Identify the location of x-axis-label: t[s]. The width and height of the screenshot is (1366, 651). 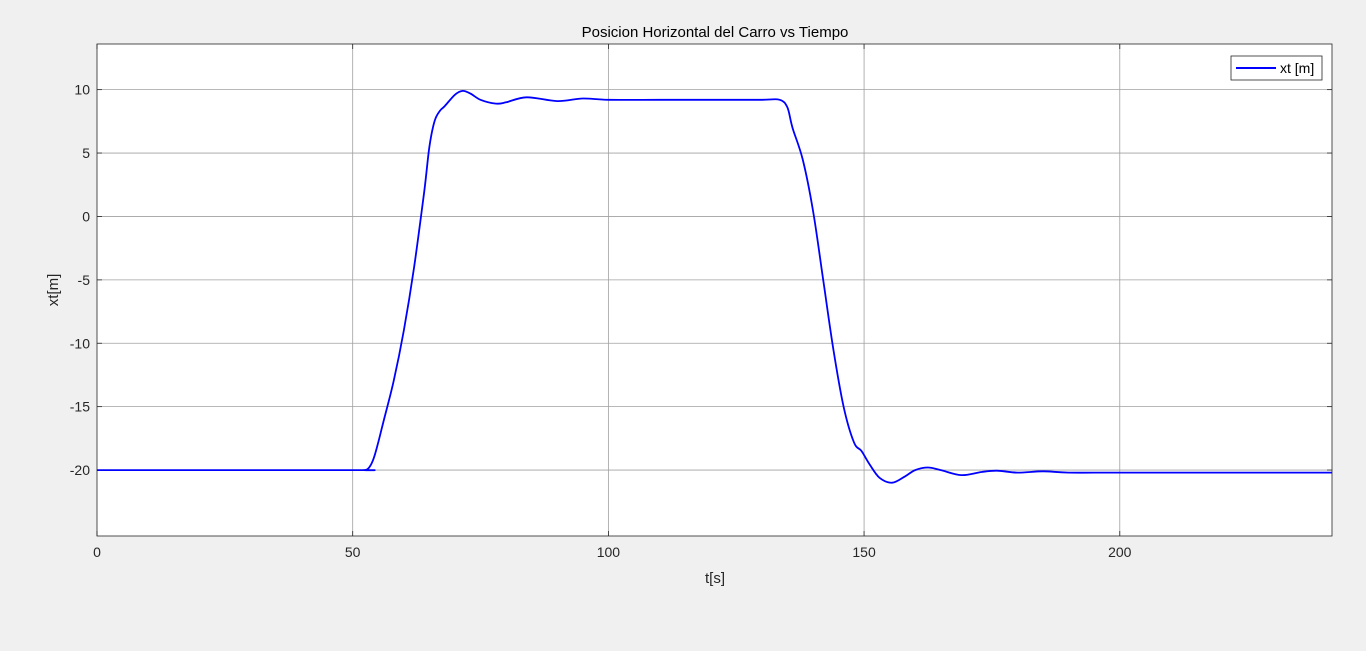
(715, 578).